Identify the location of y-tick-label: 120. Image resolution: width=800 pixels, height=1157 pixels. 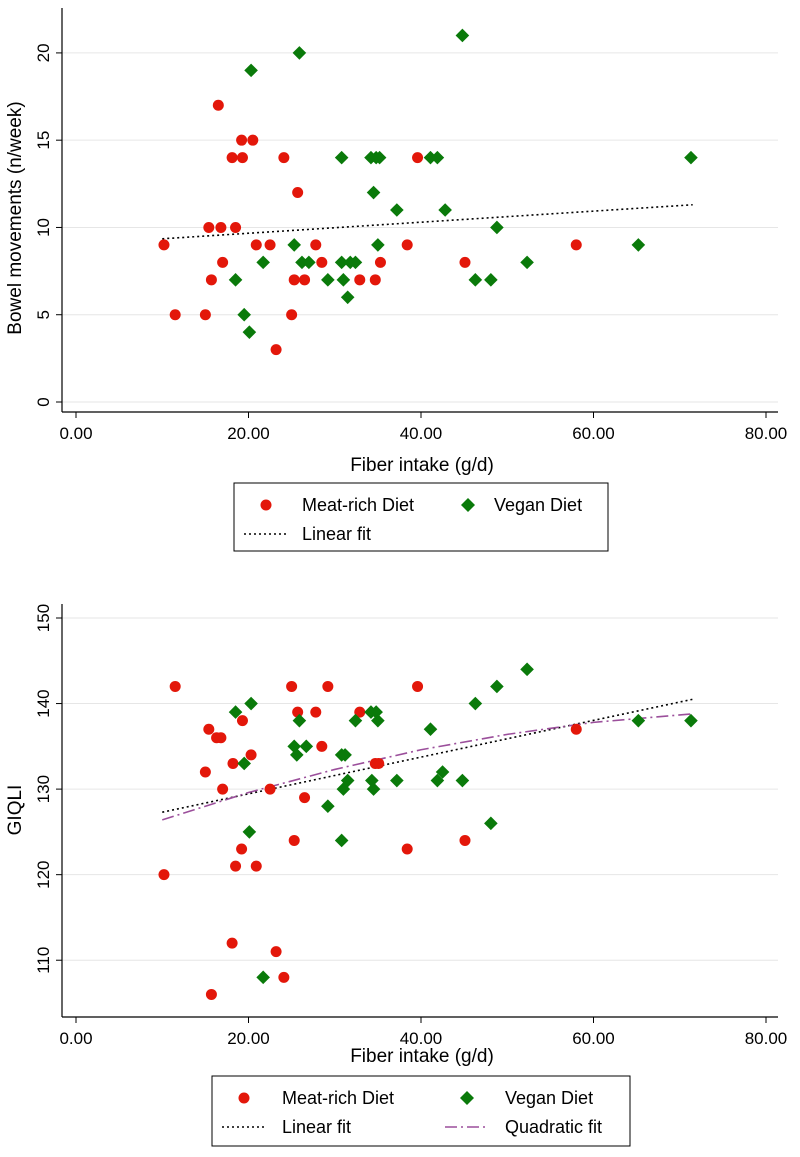
(43, 874).